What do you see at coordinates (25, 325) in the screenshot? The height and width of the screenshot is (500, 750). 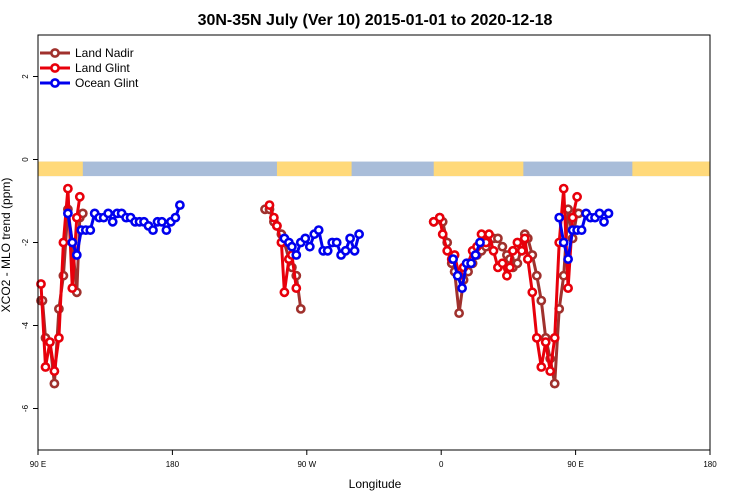 I see `y-tick-label: -4` at bounding box center [25, 325].